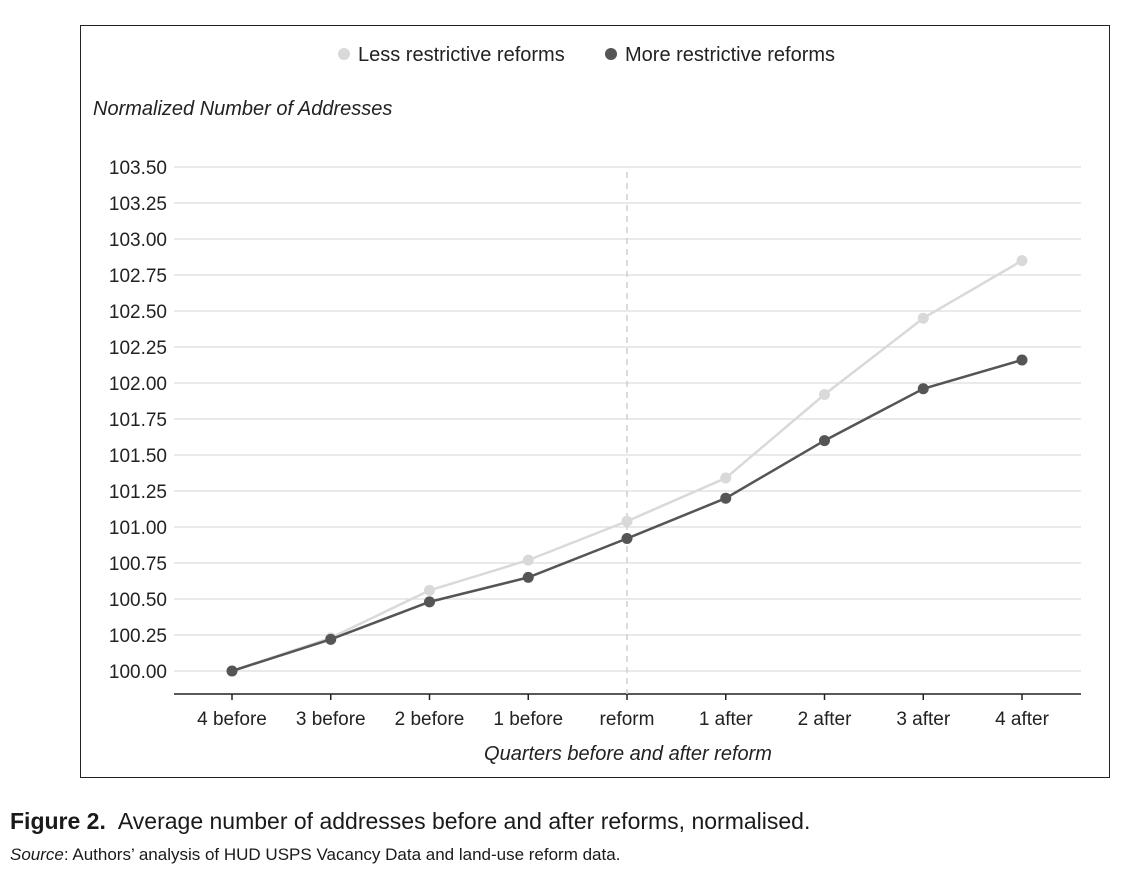 This screenshot has height=870, width=1140. Describe the element at coordinates (726, 719) in the screenshot. I see `x-tick-label: 1 after` at that location.